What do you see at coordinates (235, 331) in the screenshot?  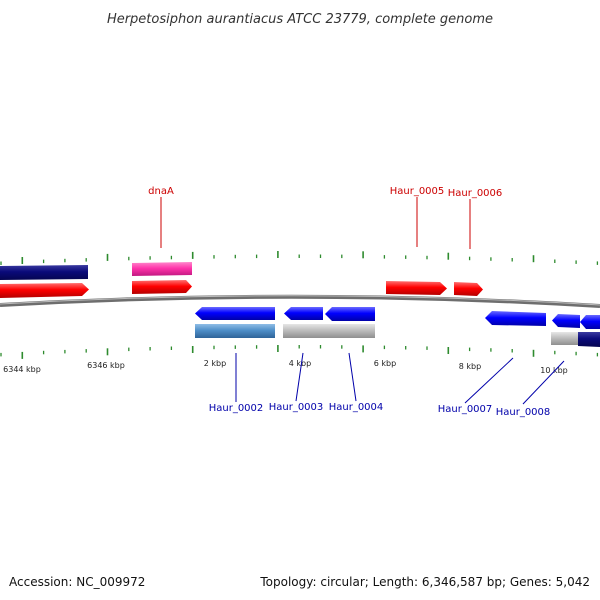 I see `gene-haur-0002-steel` at bounding box center [235, 331].